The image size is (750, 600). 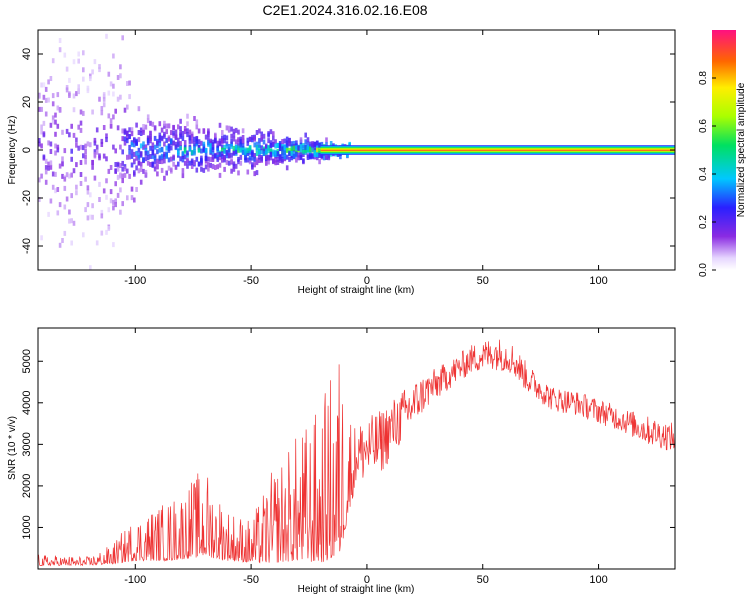 I want to click on colorbar-tick-label: 0.4, so click(x=703, y=174).